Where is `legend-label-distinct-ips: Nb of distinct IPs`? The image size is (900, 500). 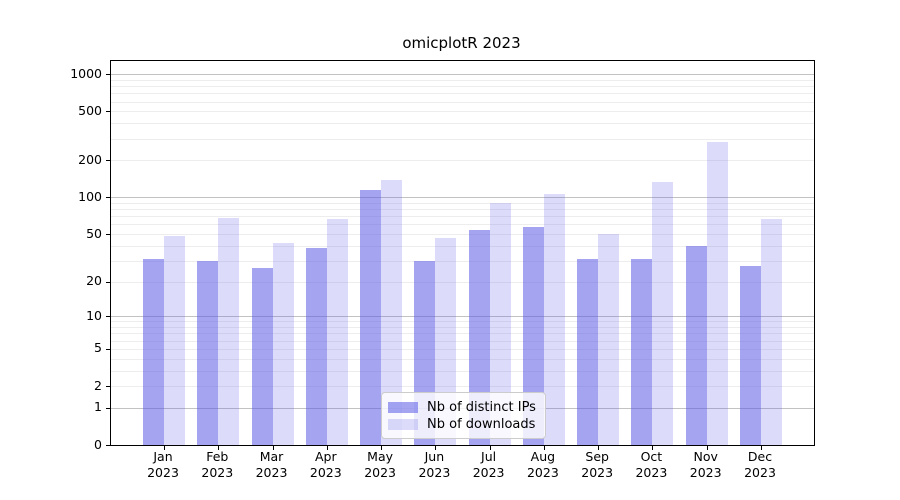
legend-label-distinct-ips: Nb of distinct IPs is located at coordinates (481, 407).